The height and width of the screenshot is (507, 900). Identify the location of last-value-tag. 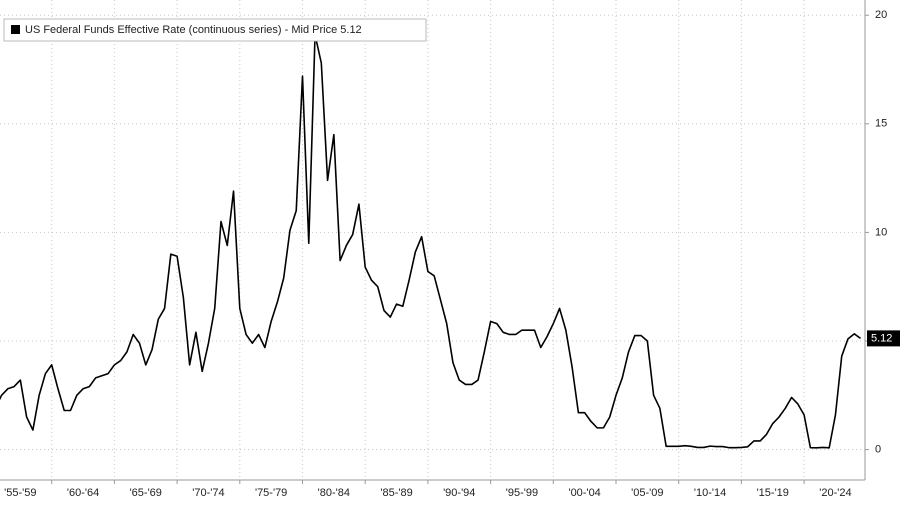
(883, 338).